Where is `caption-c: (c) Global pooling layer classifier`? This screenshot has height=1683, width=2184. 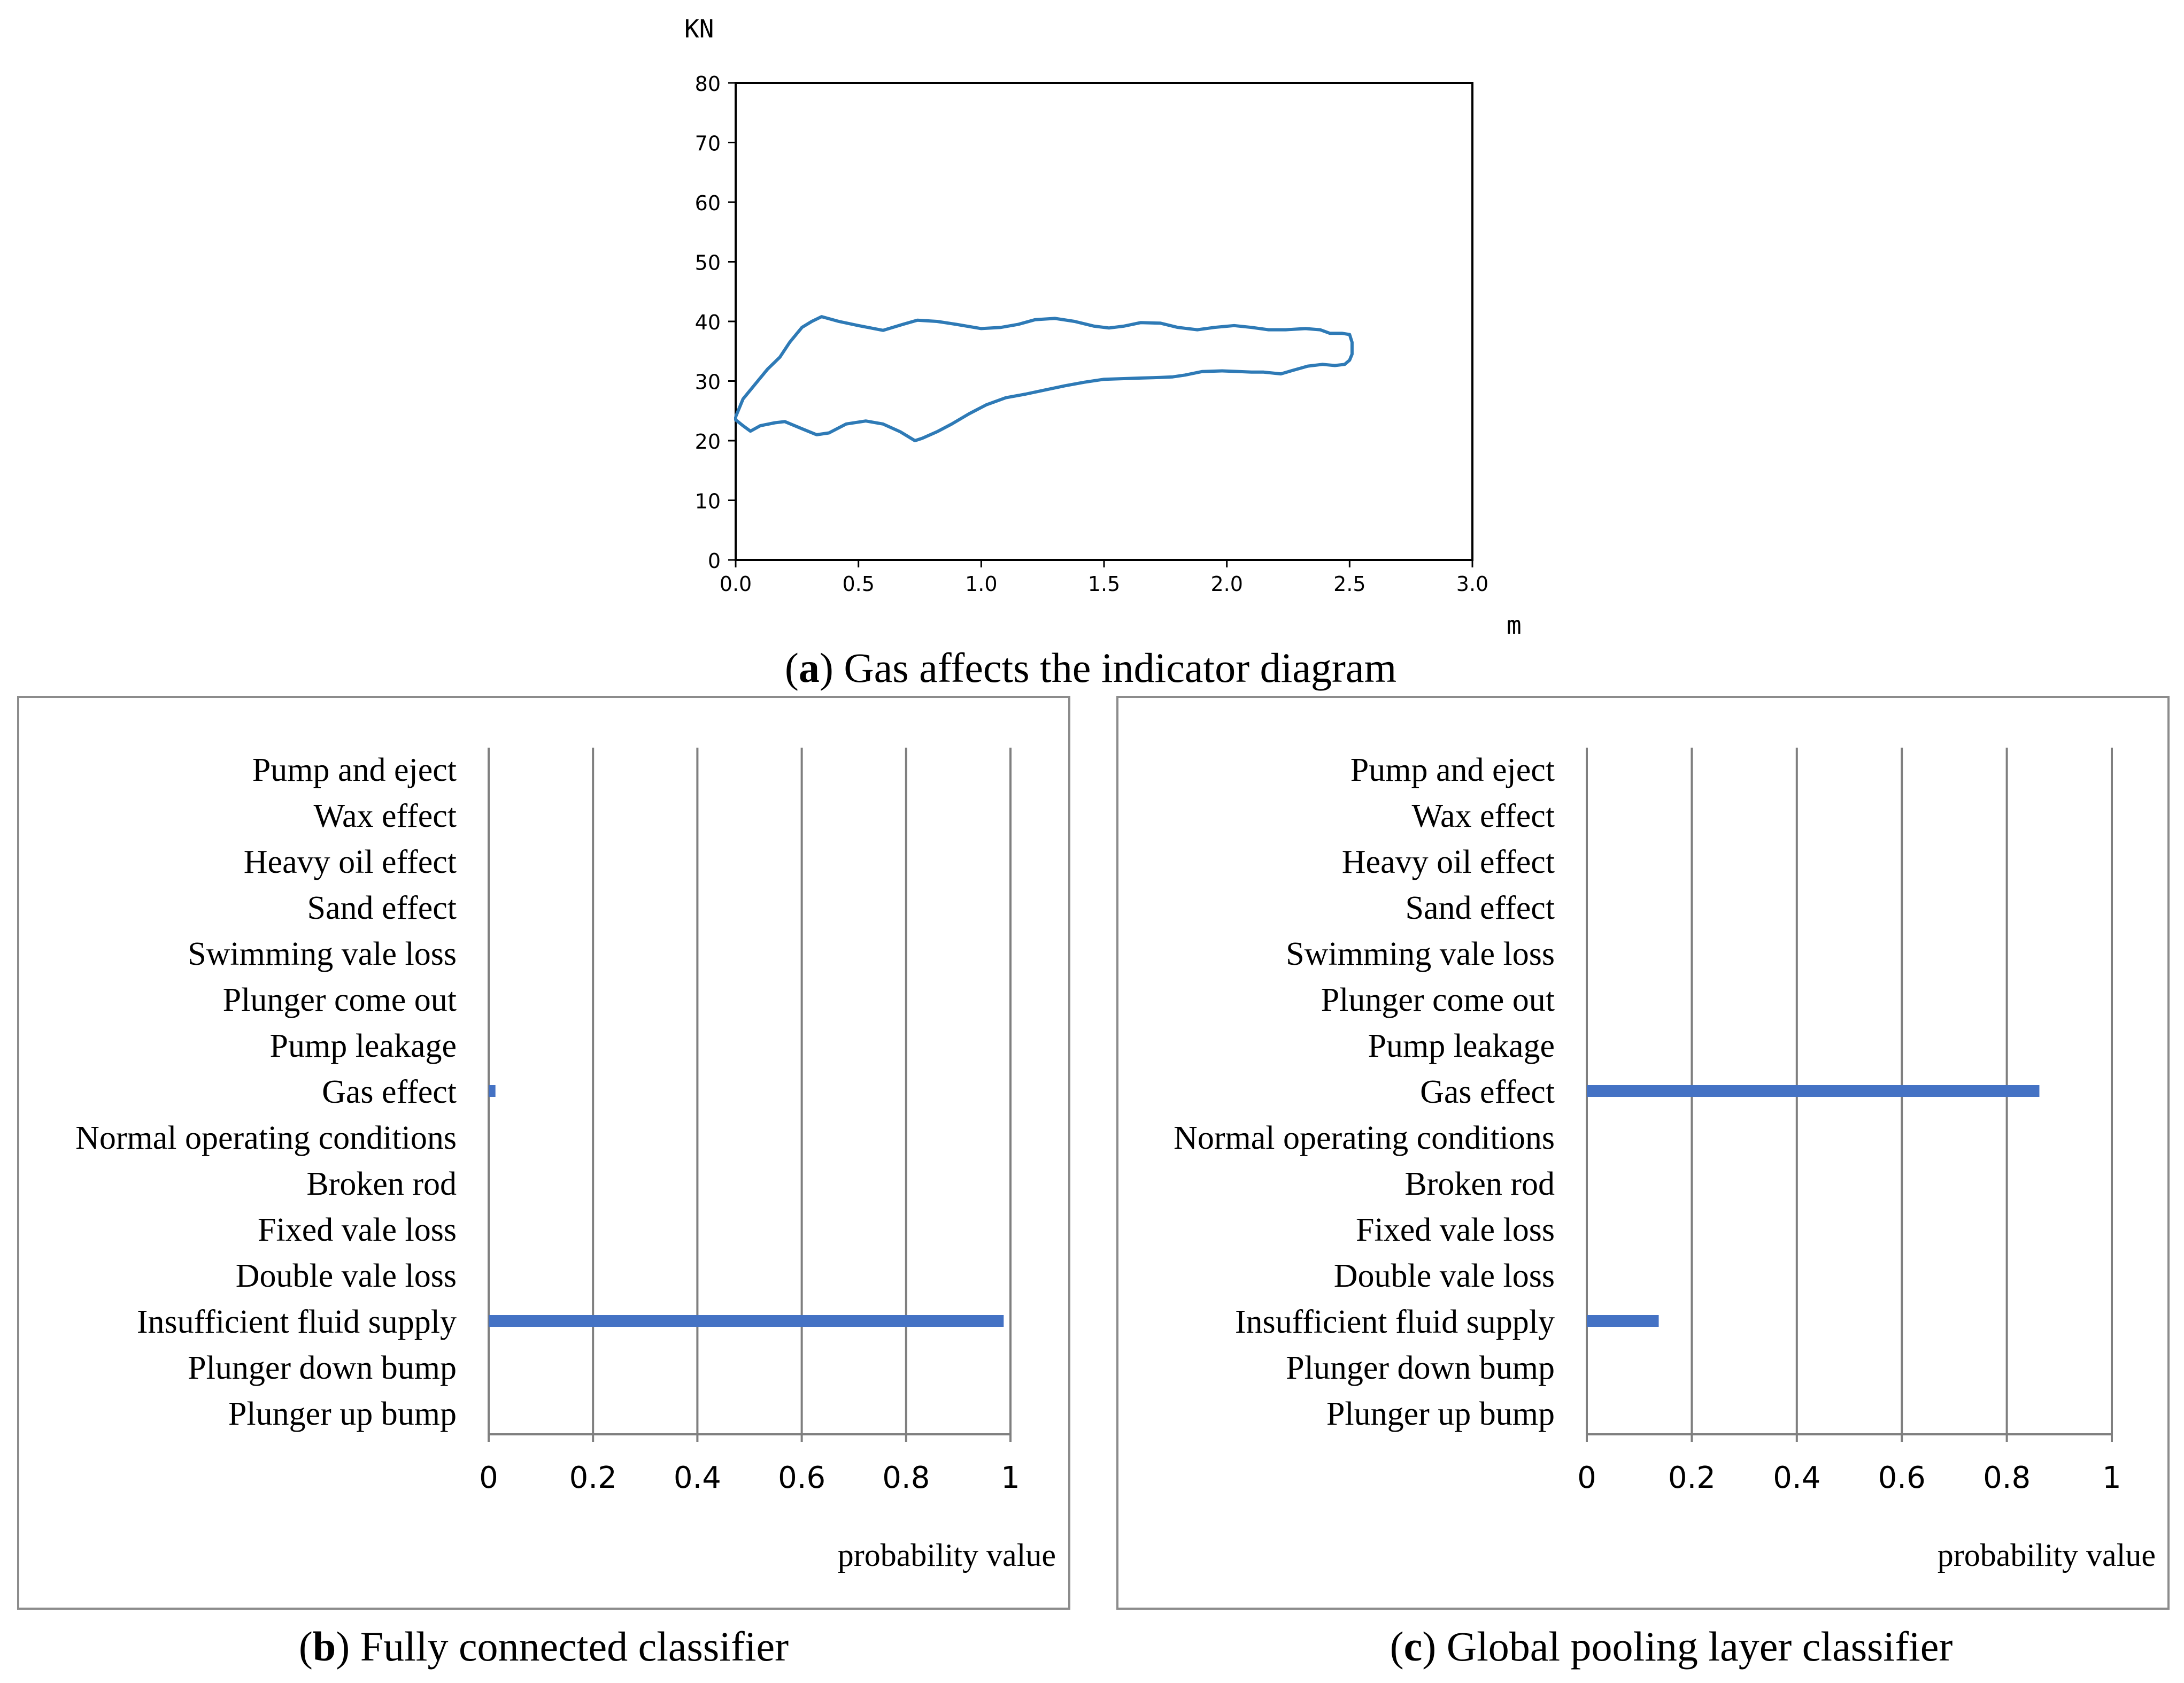 caption-c: (c) Global pooling layer classifier is located at coordinates (1671, 1646).